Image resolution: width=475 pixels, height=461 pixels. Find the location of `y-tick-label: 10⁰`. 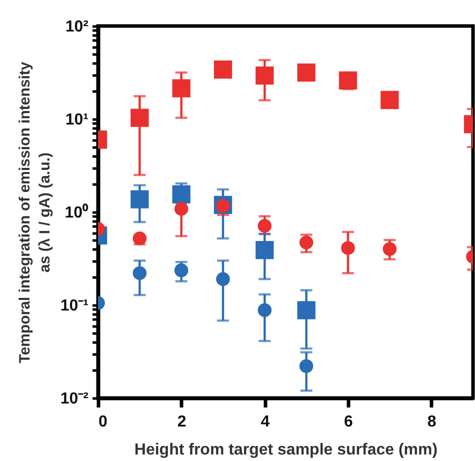

y-tick-label: 10⁰ is located at coordinates (76, 213).